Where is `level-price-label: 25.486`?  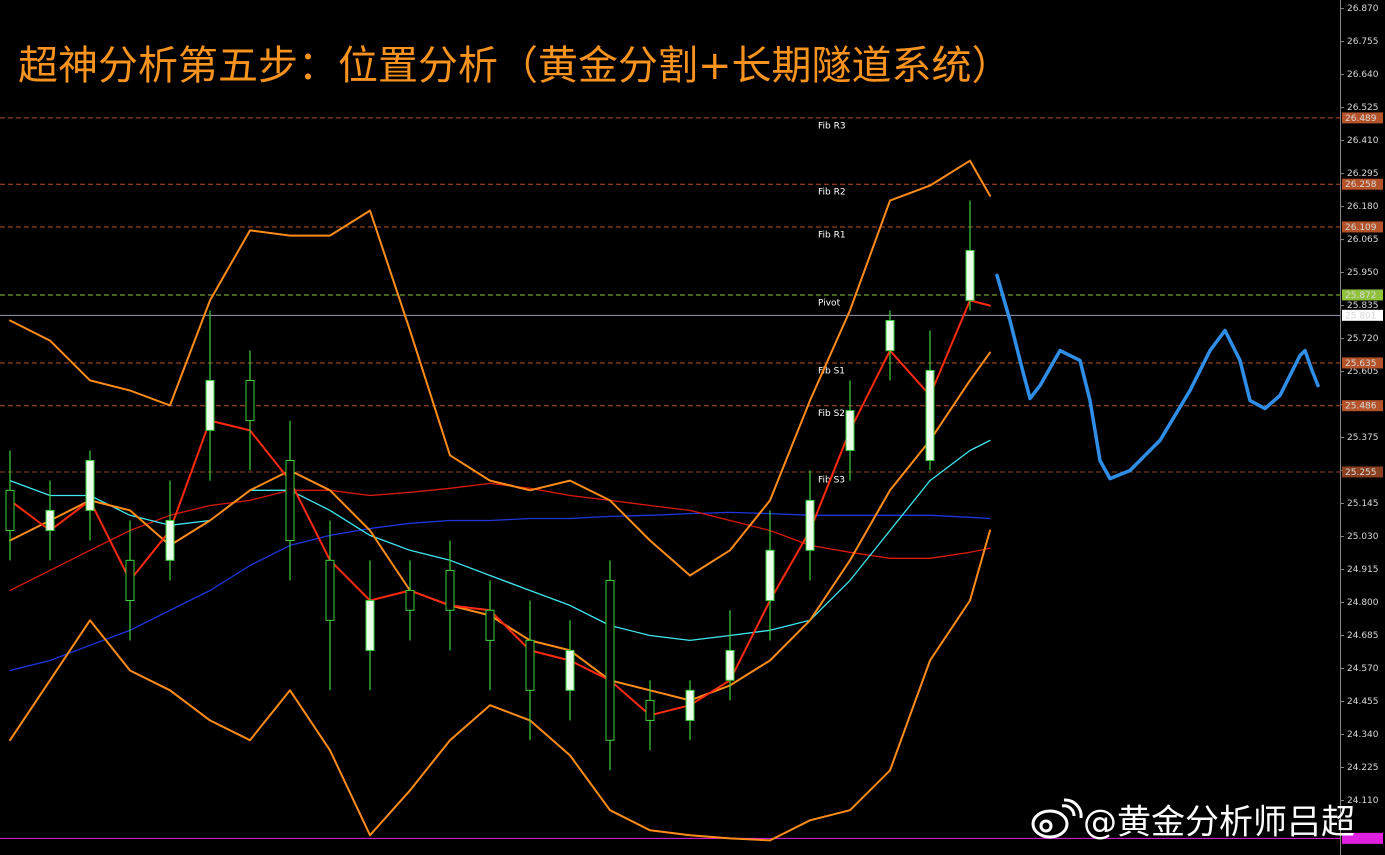 level-price-label: 25.486 is located at coordinates (1361, 407).